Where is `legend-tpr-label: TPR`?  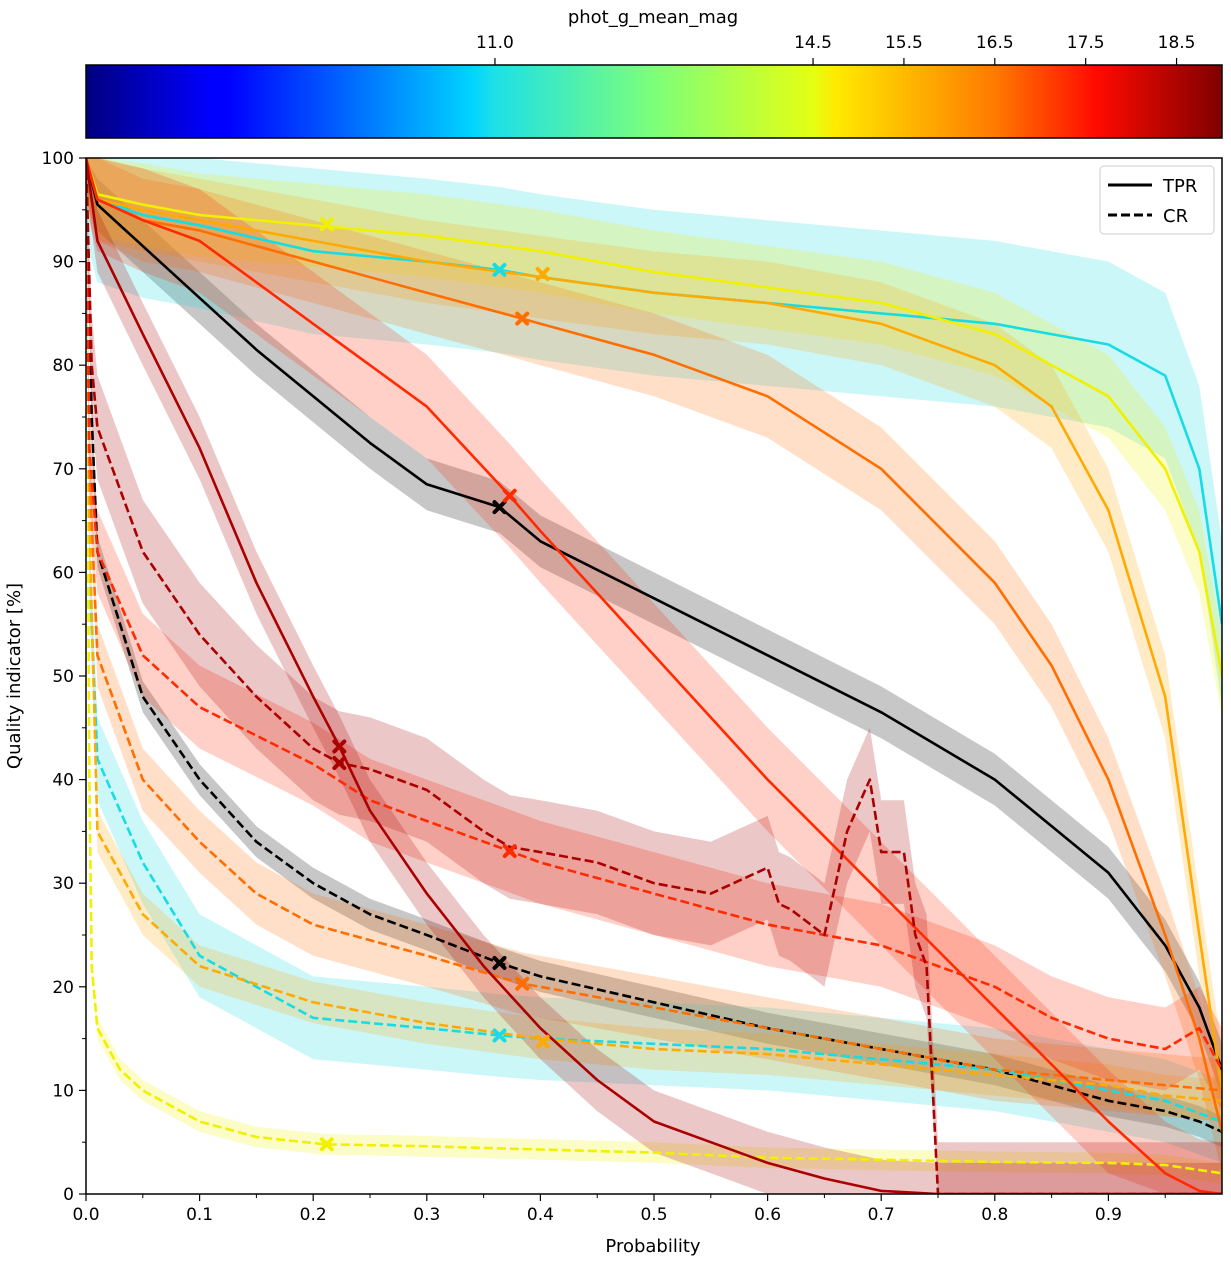 legend-tpr-label: TPR is located at coordinates (1179, 186).